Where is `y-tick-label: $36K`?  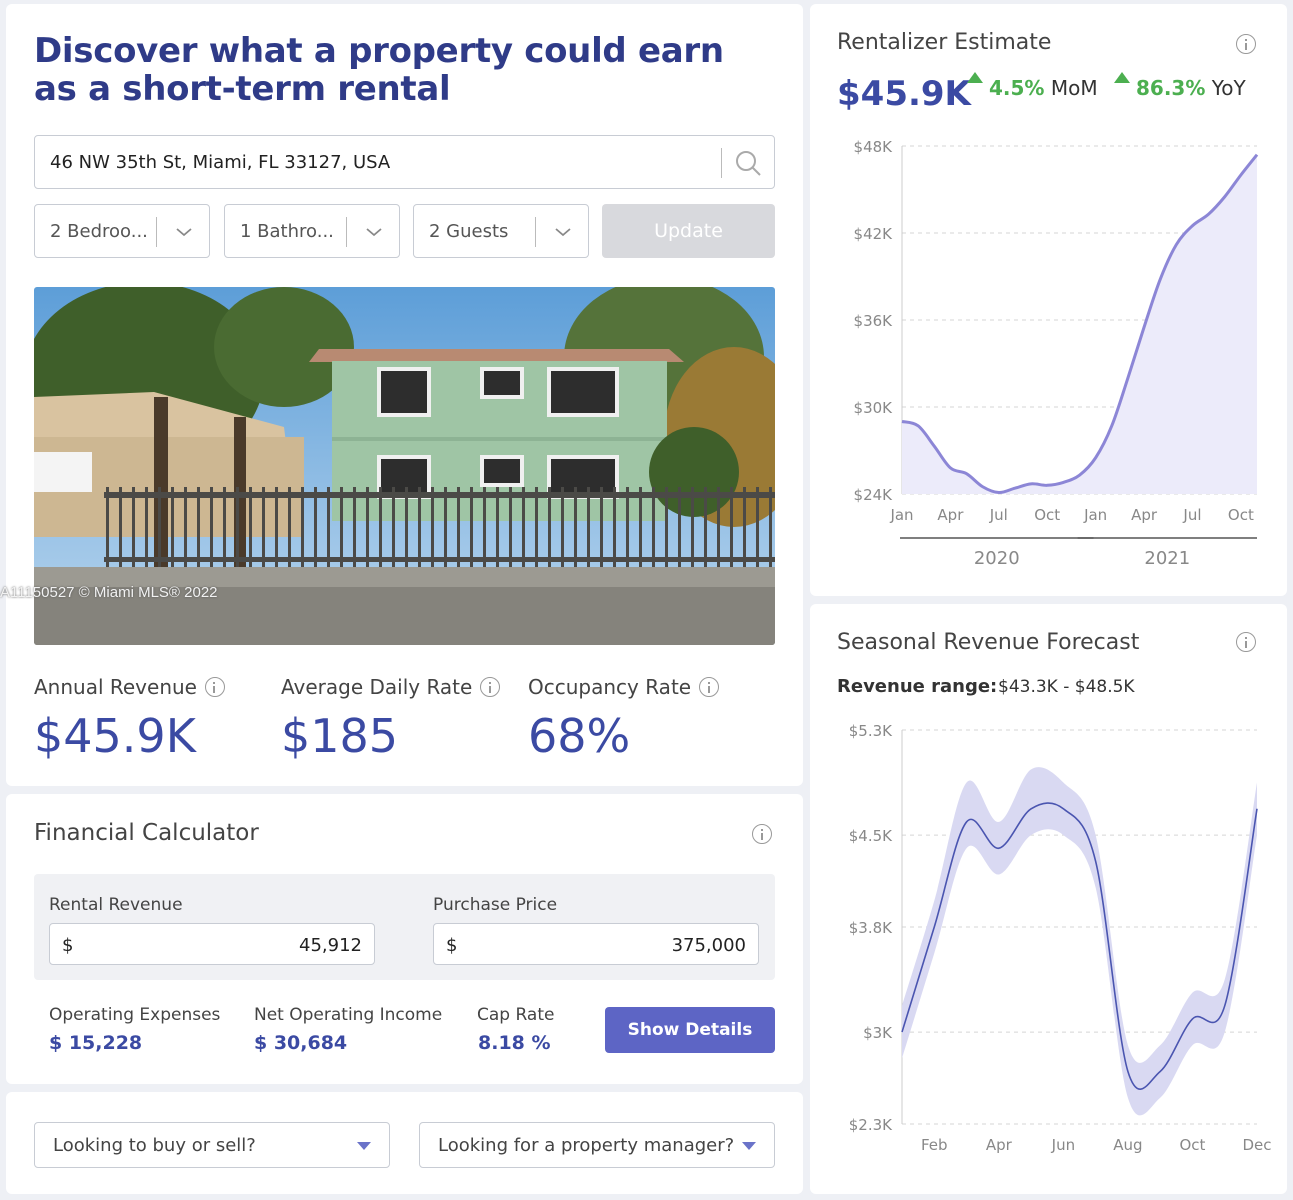
y-tick-label: $36K is located at coordinates (874, 321).